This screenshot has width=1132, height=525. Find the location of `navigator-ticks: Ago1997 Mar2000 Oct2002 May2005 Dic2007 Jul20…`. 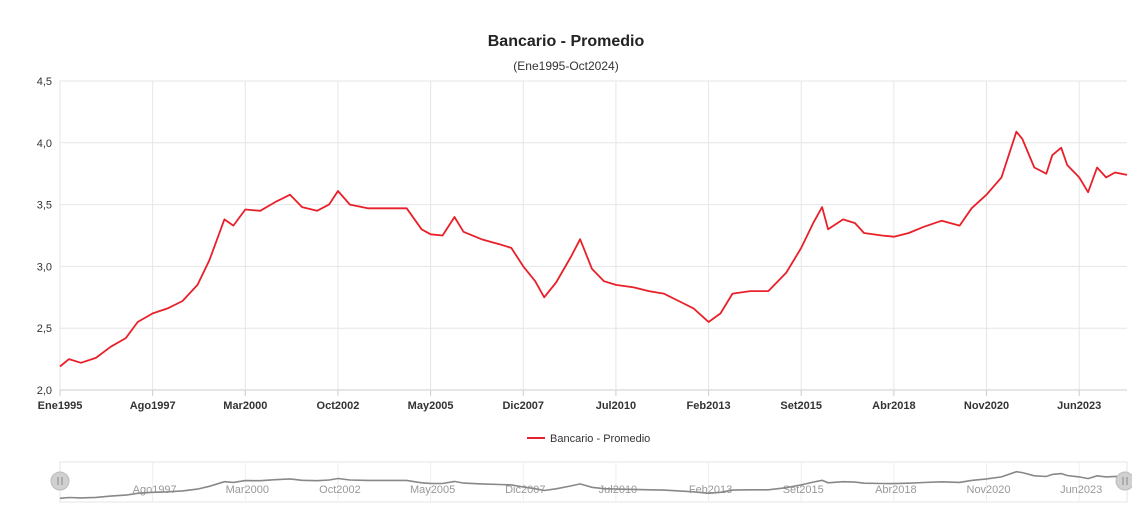

navigator-ticks: Ago1997 Mar2000 Oct2002 May2005 Dic2007 Jul20… is located at coordinates (617, 482).